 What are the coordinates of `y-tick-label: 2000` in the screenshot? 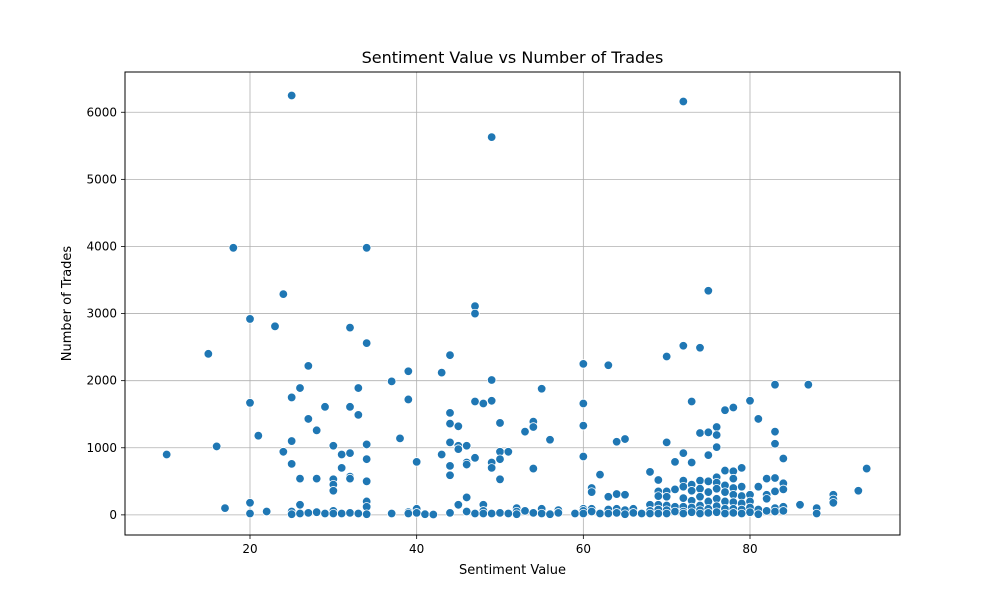 It's located at (101, 381).